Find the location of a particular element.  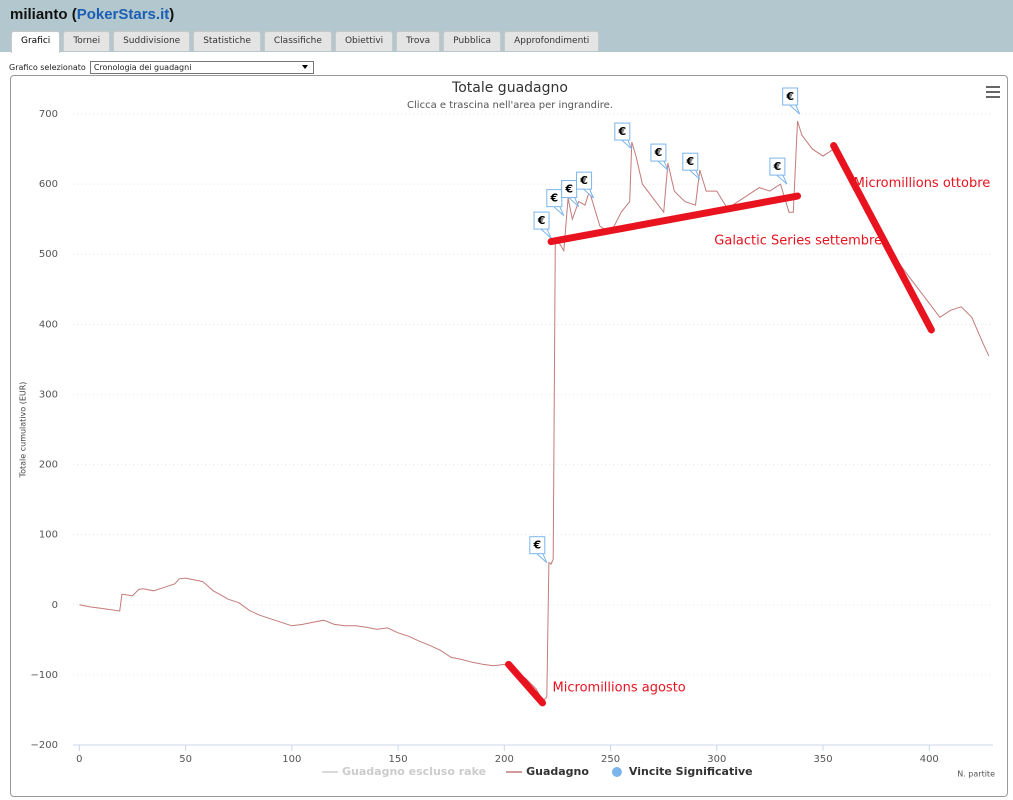

x-tick-label: 150 is located at coordinates (398, 759).